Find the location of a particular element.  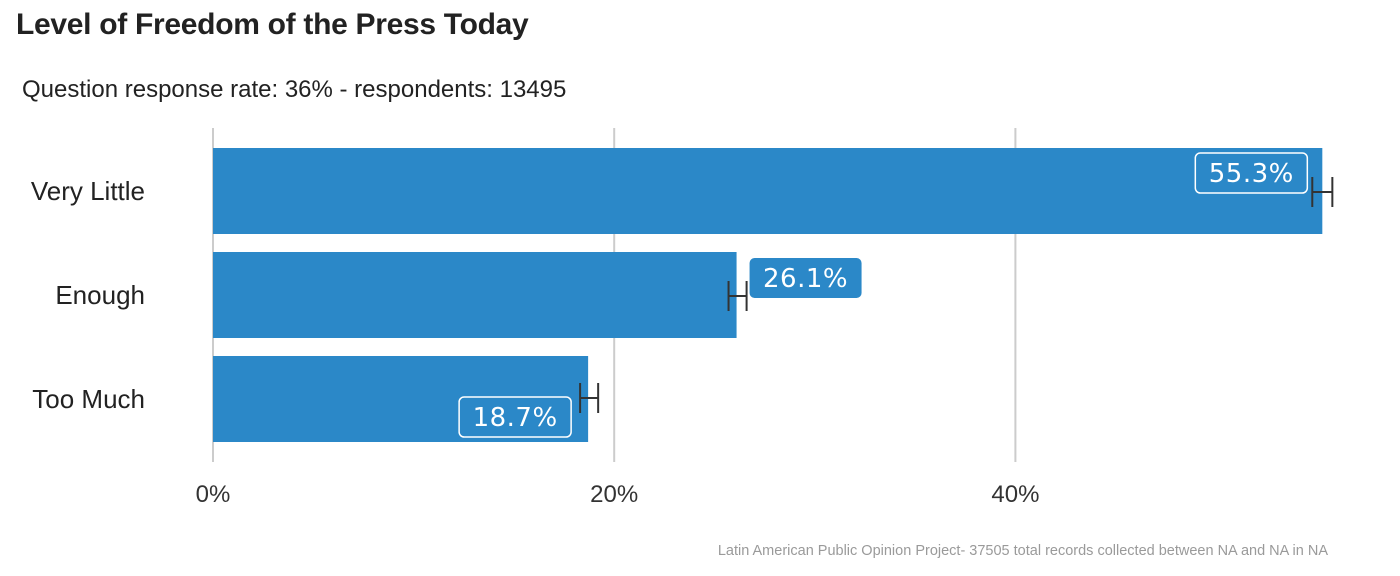

data-label: 55.3% is located at coordinates (1251, 173).